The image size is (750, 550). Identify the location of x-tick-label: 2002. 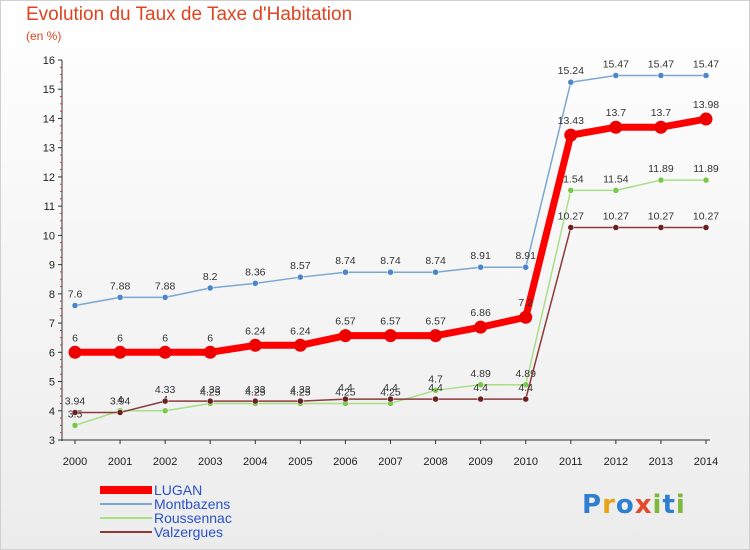
(165, 462).